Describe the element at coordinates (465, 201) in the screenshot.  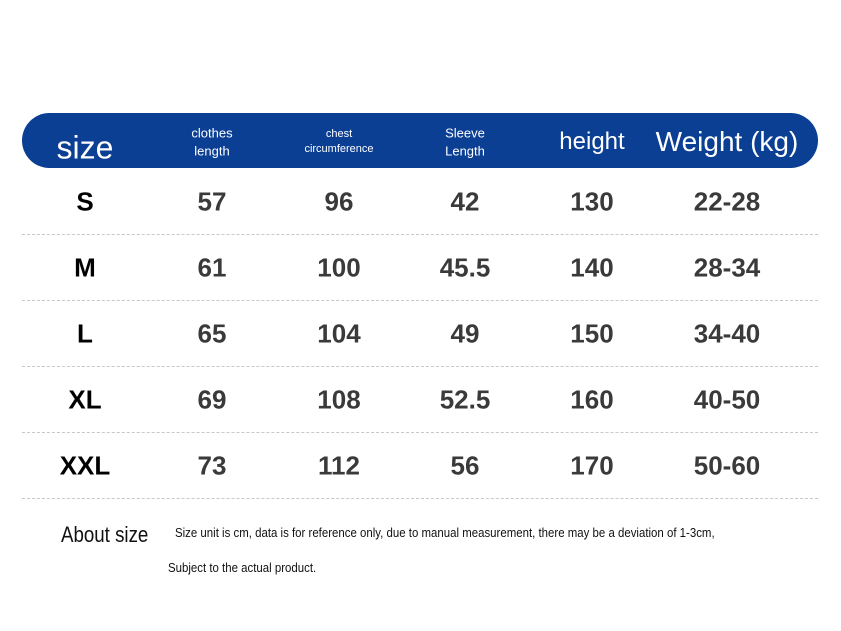
I see `table-cell: 42` at that location.